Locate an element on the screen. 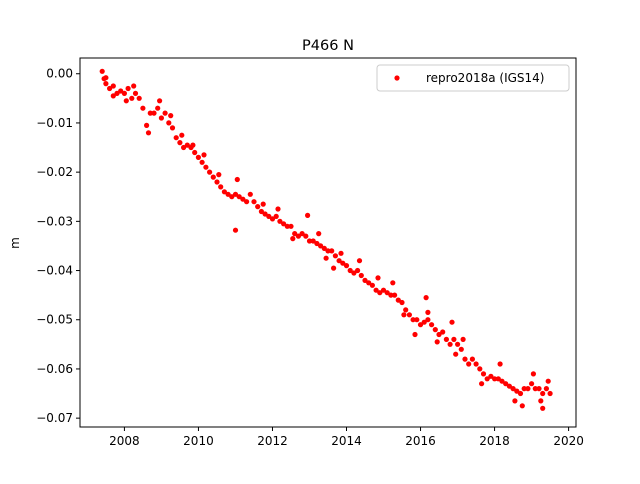 The width and height of the screenshot is (640, 484). y-axis: 0.00 −0.01 −0.02 −0.03 −0.04 −0.05 −0.06 −0.07 is located at coordinates (58, 246).